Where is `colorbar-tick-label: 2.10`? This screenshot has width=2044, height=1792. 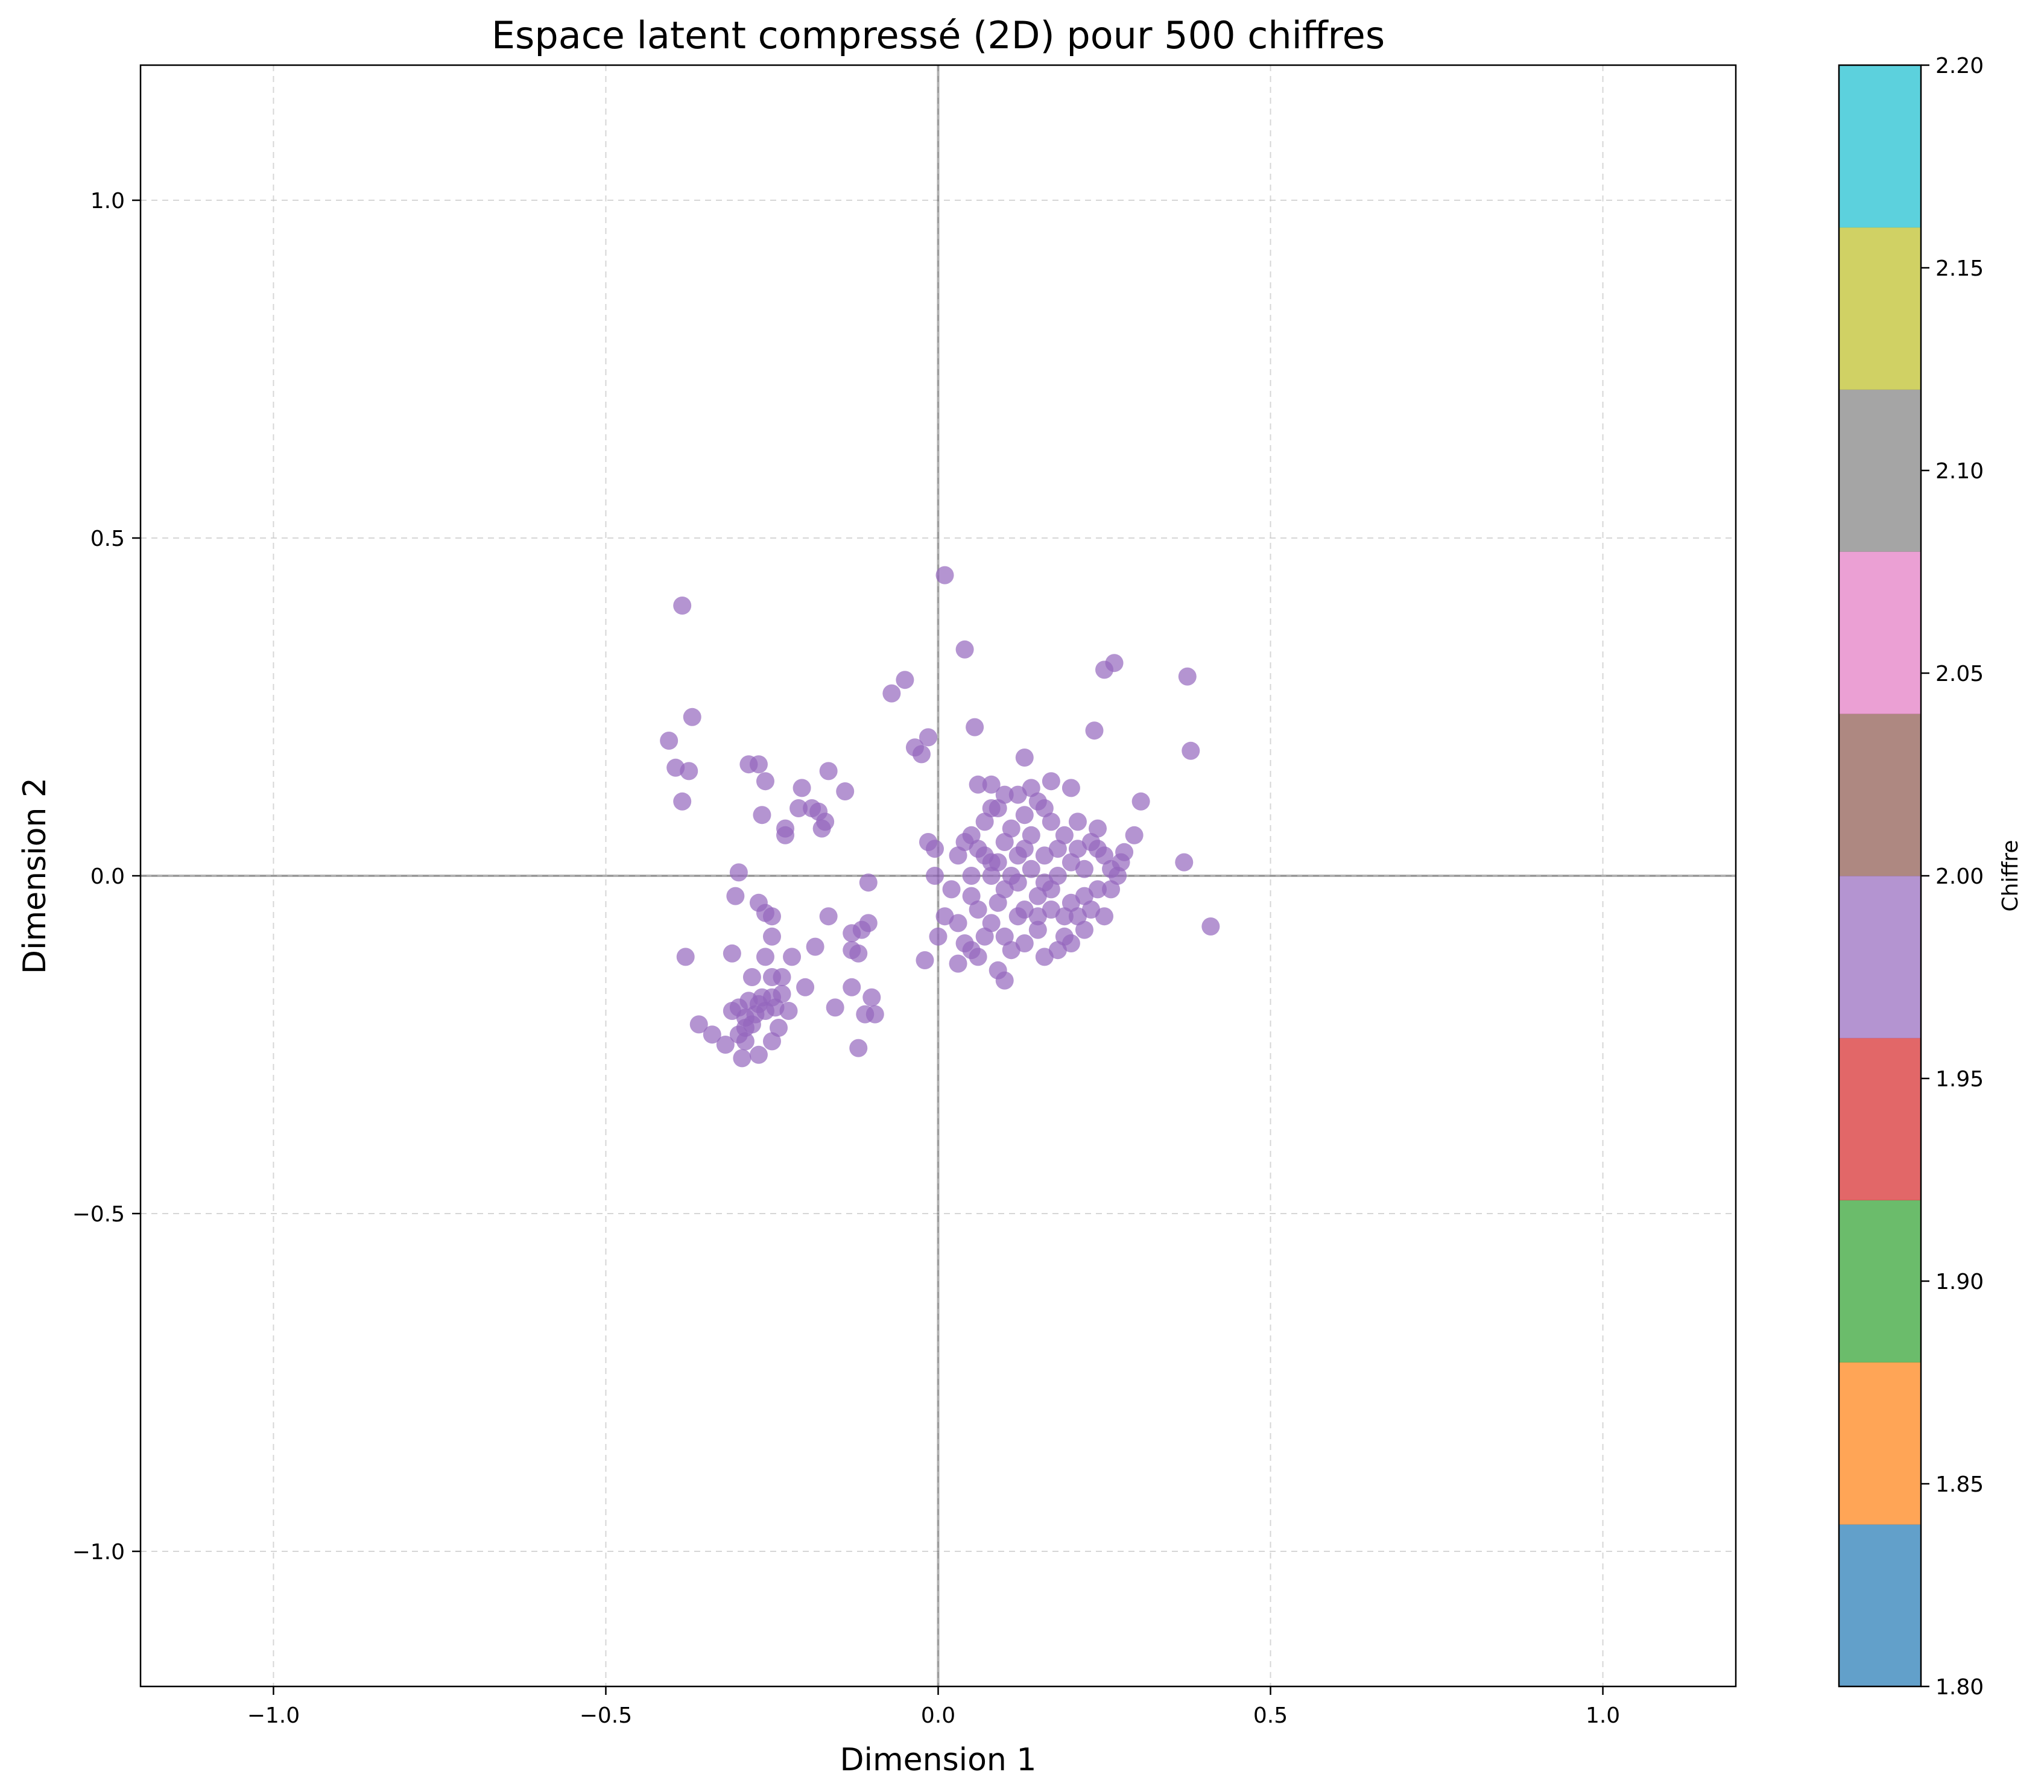 colorbar-tick-label: 2.10 is located at coordinates (1959, 472).